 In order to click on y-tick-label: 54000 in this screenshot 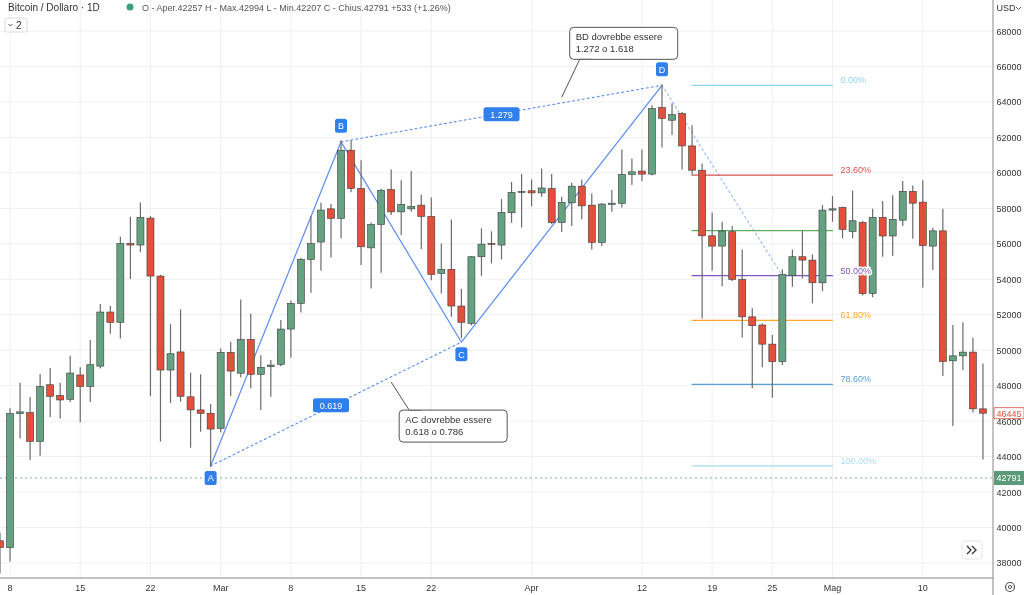, I will do `click(1009, 279)`.